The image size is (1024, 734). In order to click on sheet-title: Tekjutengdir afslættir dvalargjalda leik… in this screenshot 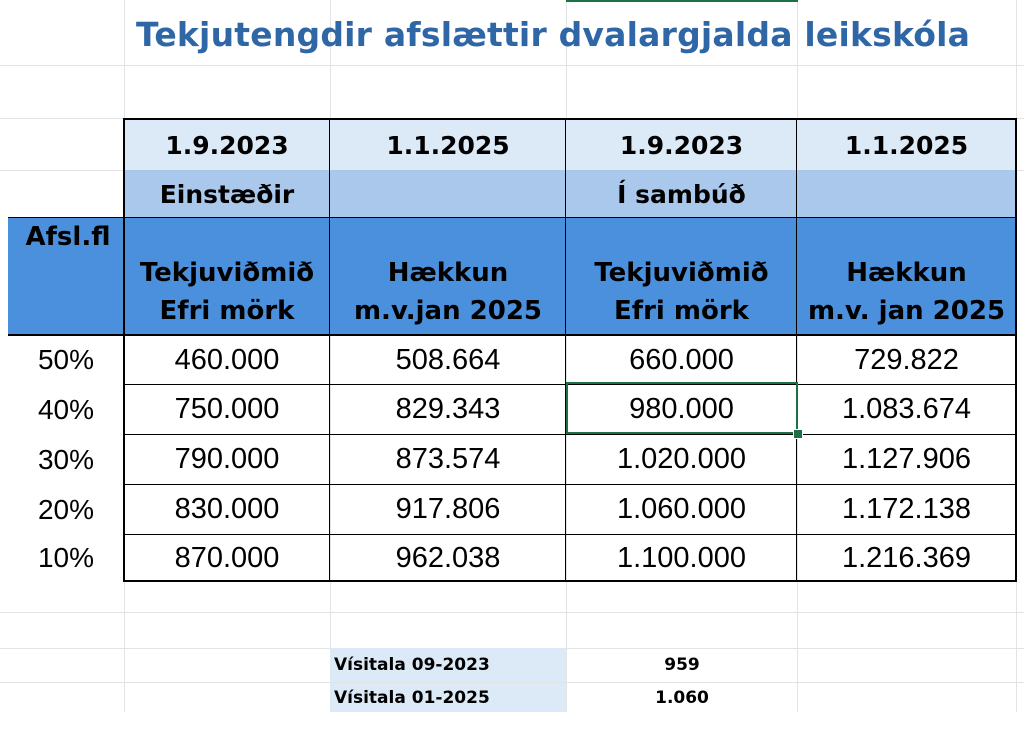, I will do `click(553, 34)`.